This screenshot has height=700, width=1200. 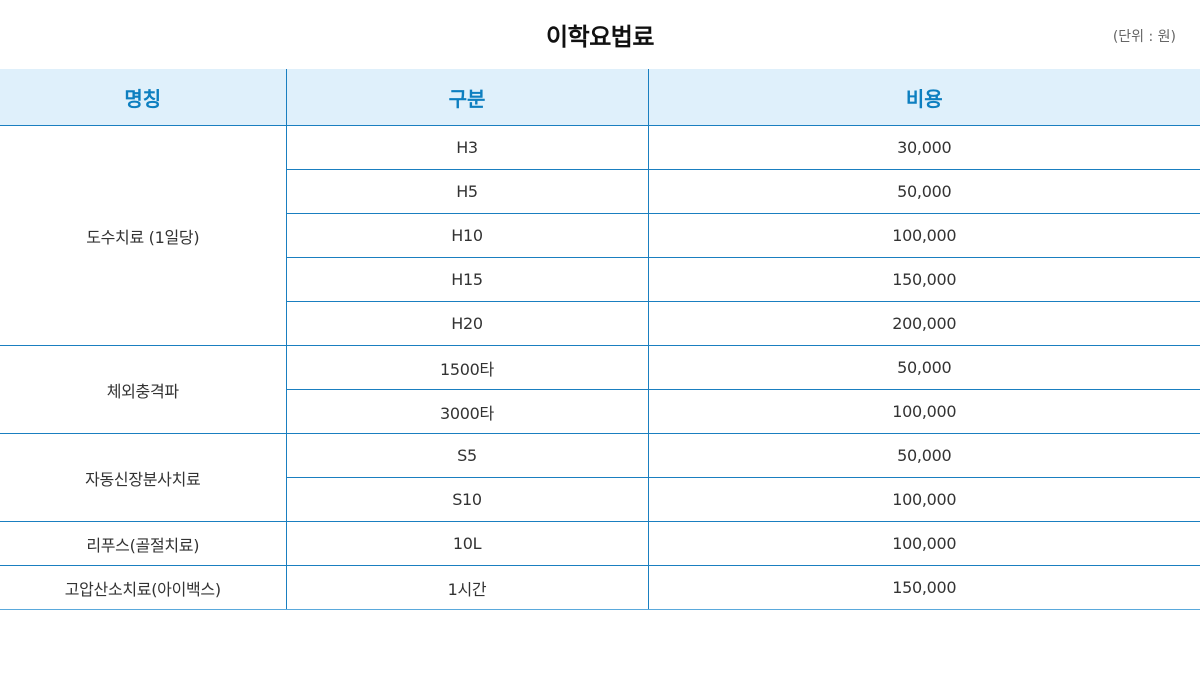 What do you see at coordinates (923, 323) in the screenshot?
I see `treatment-cost: 200,000` at bounding box center [923, 323].